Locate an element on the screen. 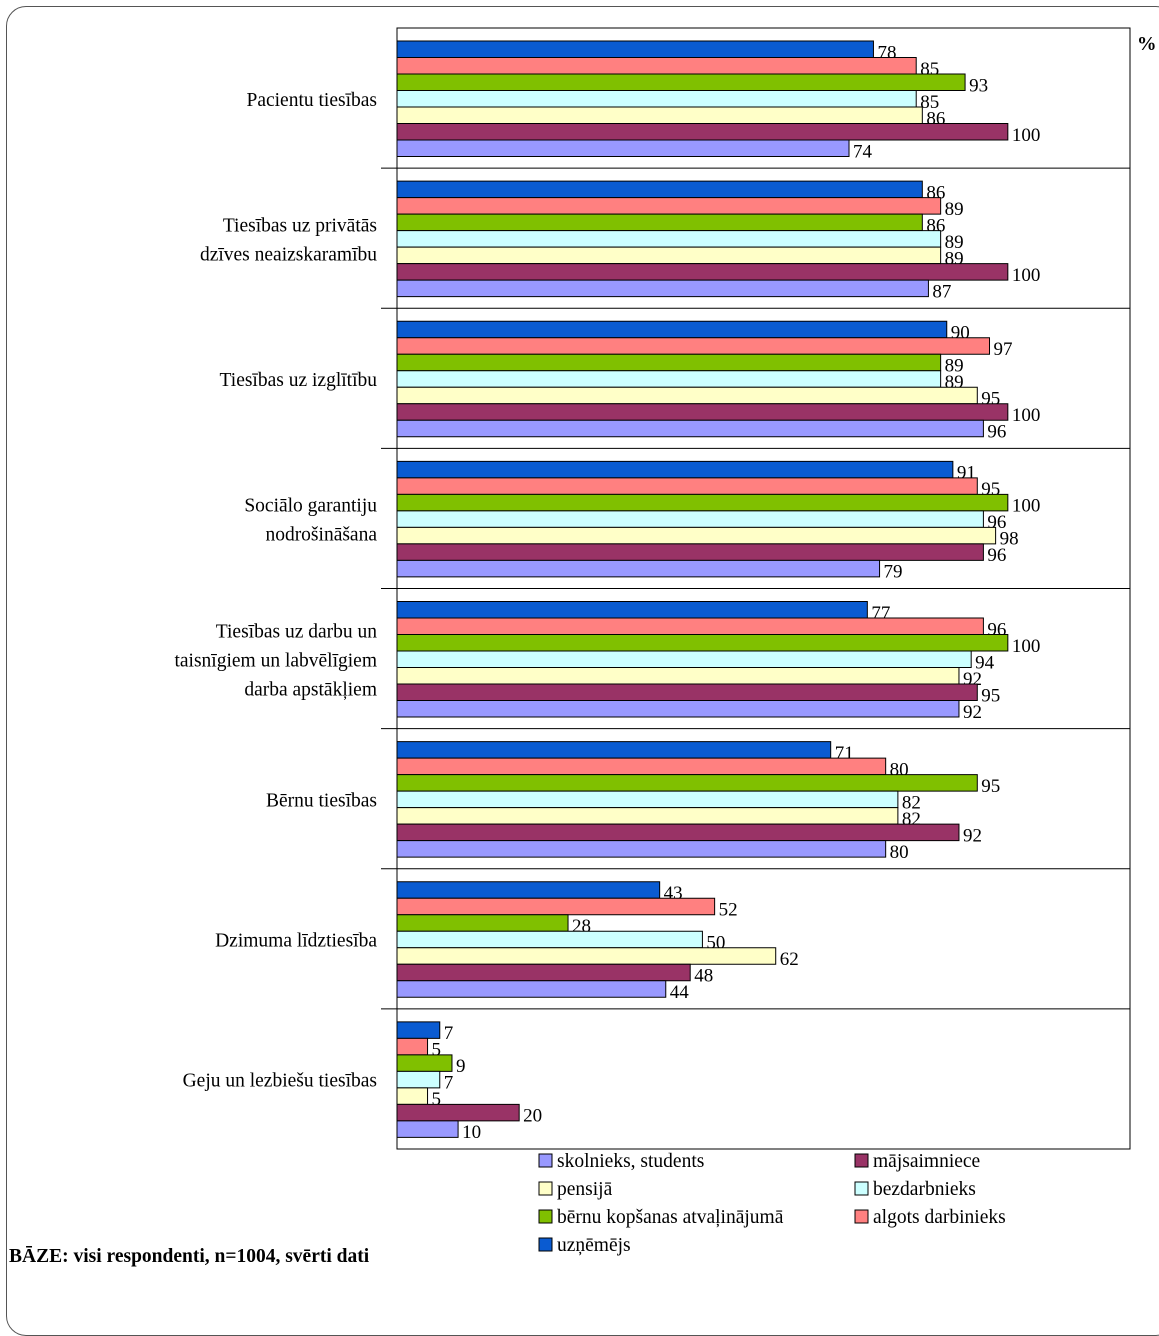 The image size is (1159, 1336). category-label: Sociālo garantiju is located at coordinates (310, 506).